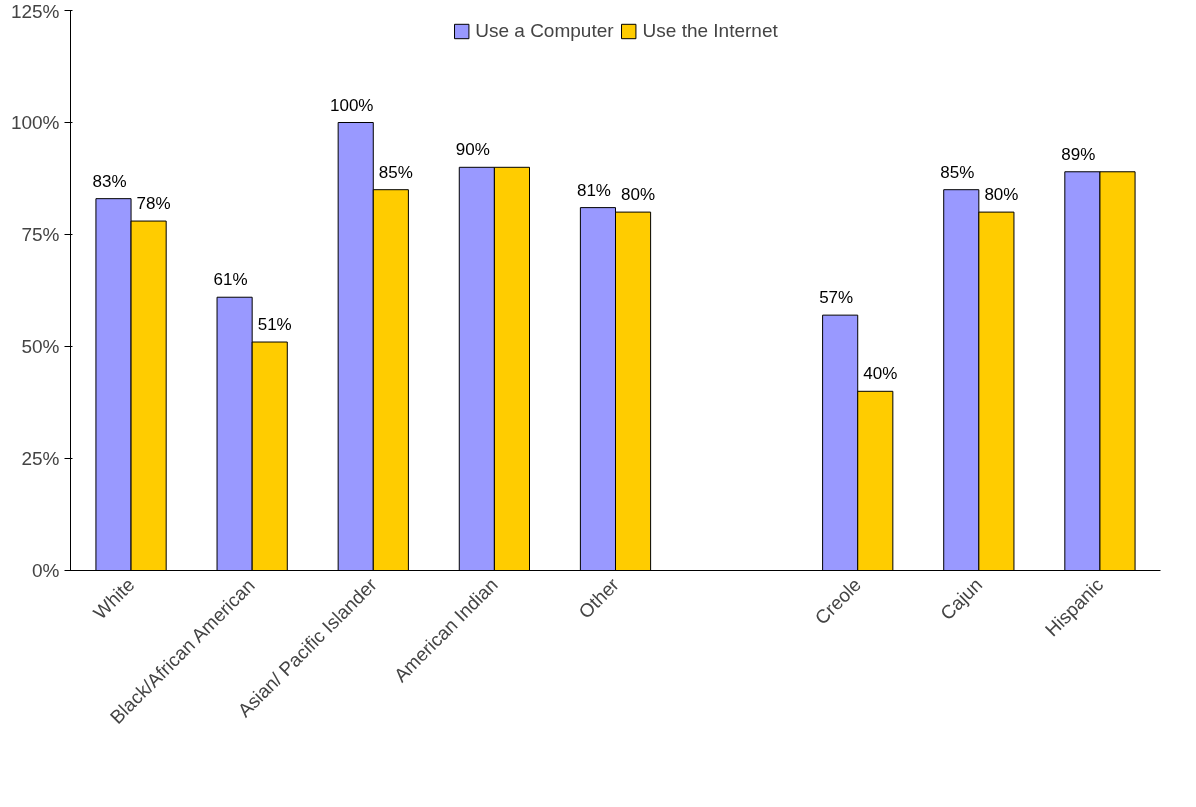 This screenshot has height=807, width=1196. Describe the element at coordinates (35, 122) in the screenshot. I see `y-tick-label: 100%` at that location.